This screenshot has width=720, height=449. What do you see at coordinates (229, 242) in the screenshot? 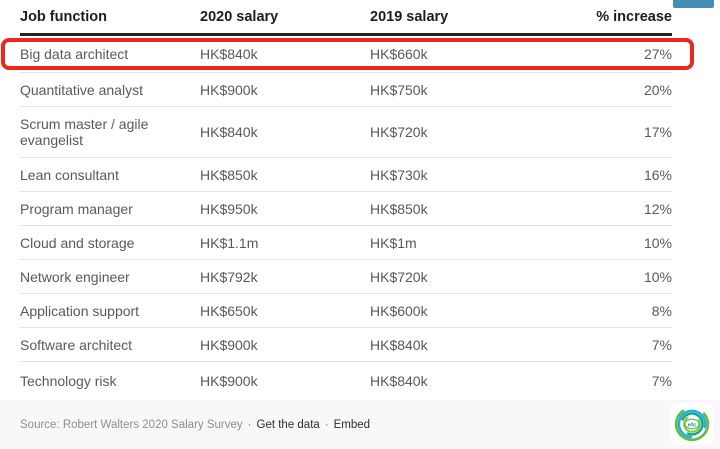
I see `cell-salary-2020: HK$1.1m` at bounding box center [229, 242].